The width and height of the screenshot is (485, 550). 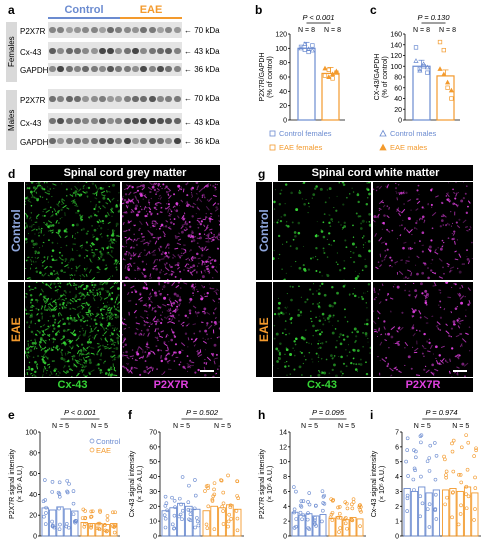 I want to click on blot-male-cx43, so click(x=115, y=122).